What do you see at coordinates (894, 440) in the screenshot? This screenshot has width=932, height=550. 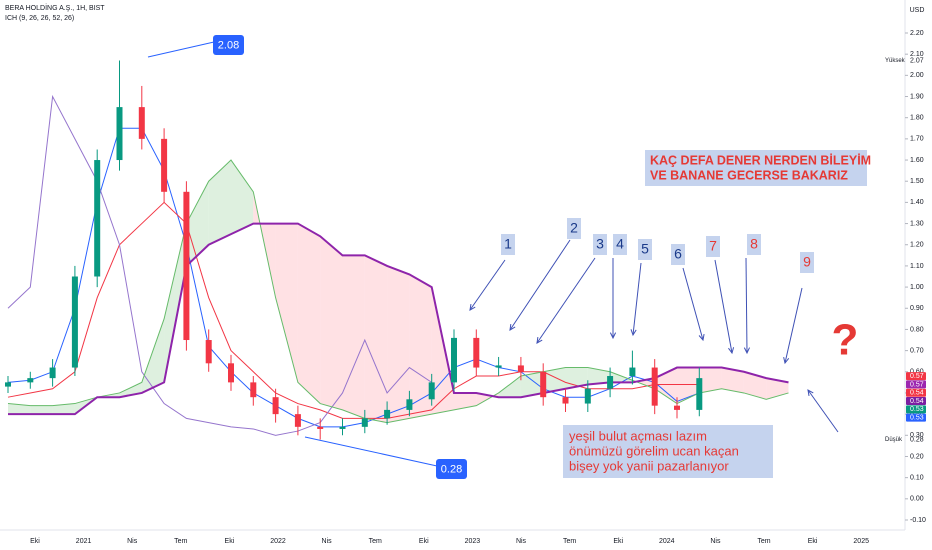 I see `extreme-label: Düşük` at bounding box center [894, 440].